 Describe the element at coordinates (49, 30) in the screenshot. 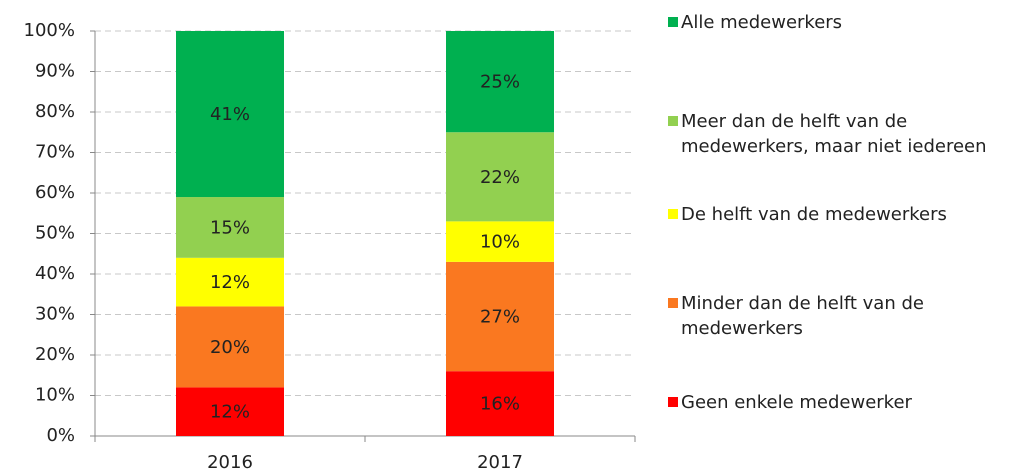

I see `y-tick-label: 100%` at that location.